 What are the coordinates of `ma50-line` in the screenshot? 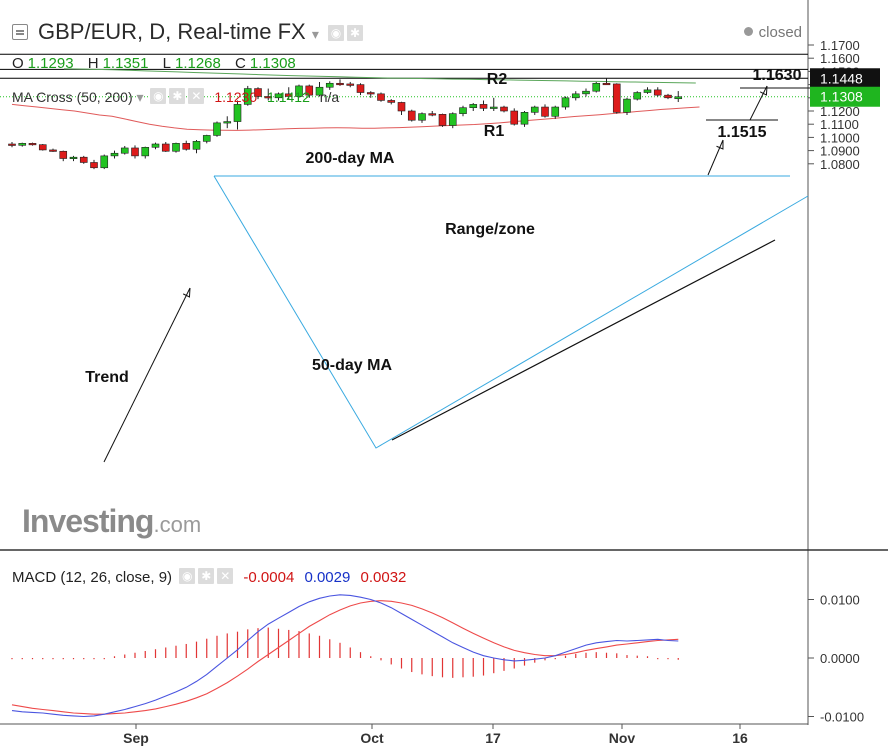 It's located at (355, 117).